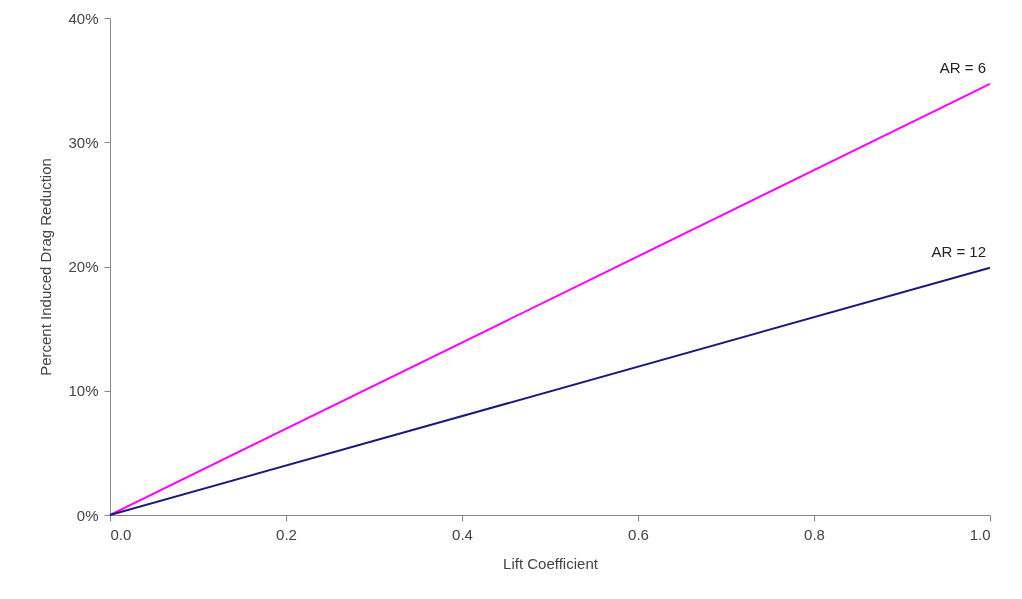 The width and height of the screenshot is (1022, 599). What do you see at coordinates (462, 534) in the screenshot?
I see `x-tick-label: 0.4` at bounding box center [462, 534].